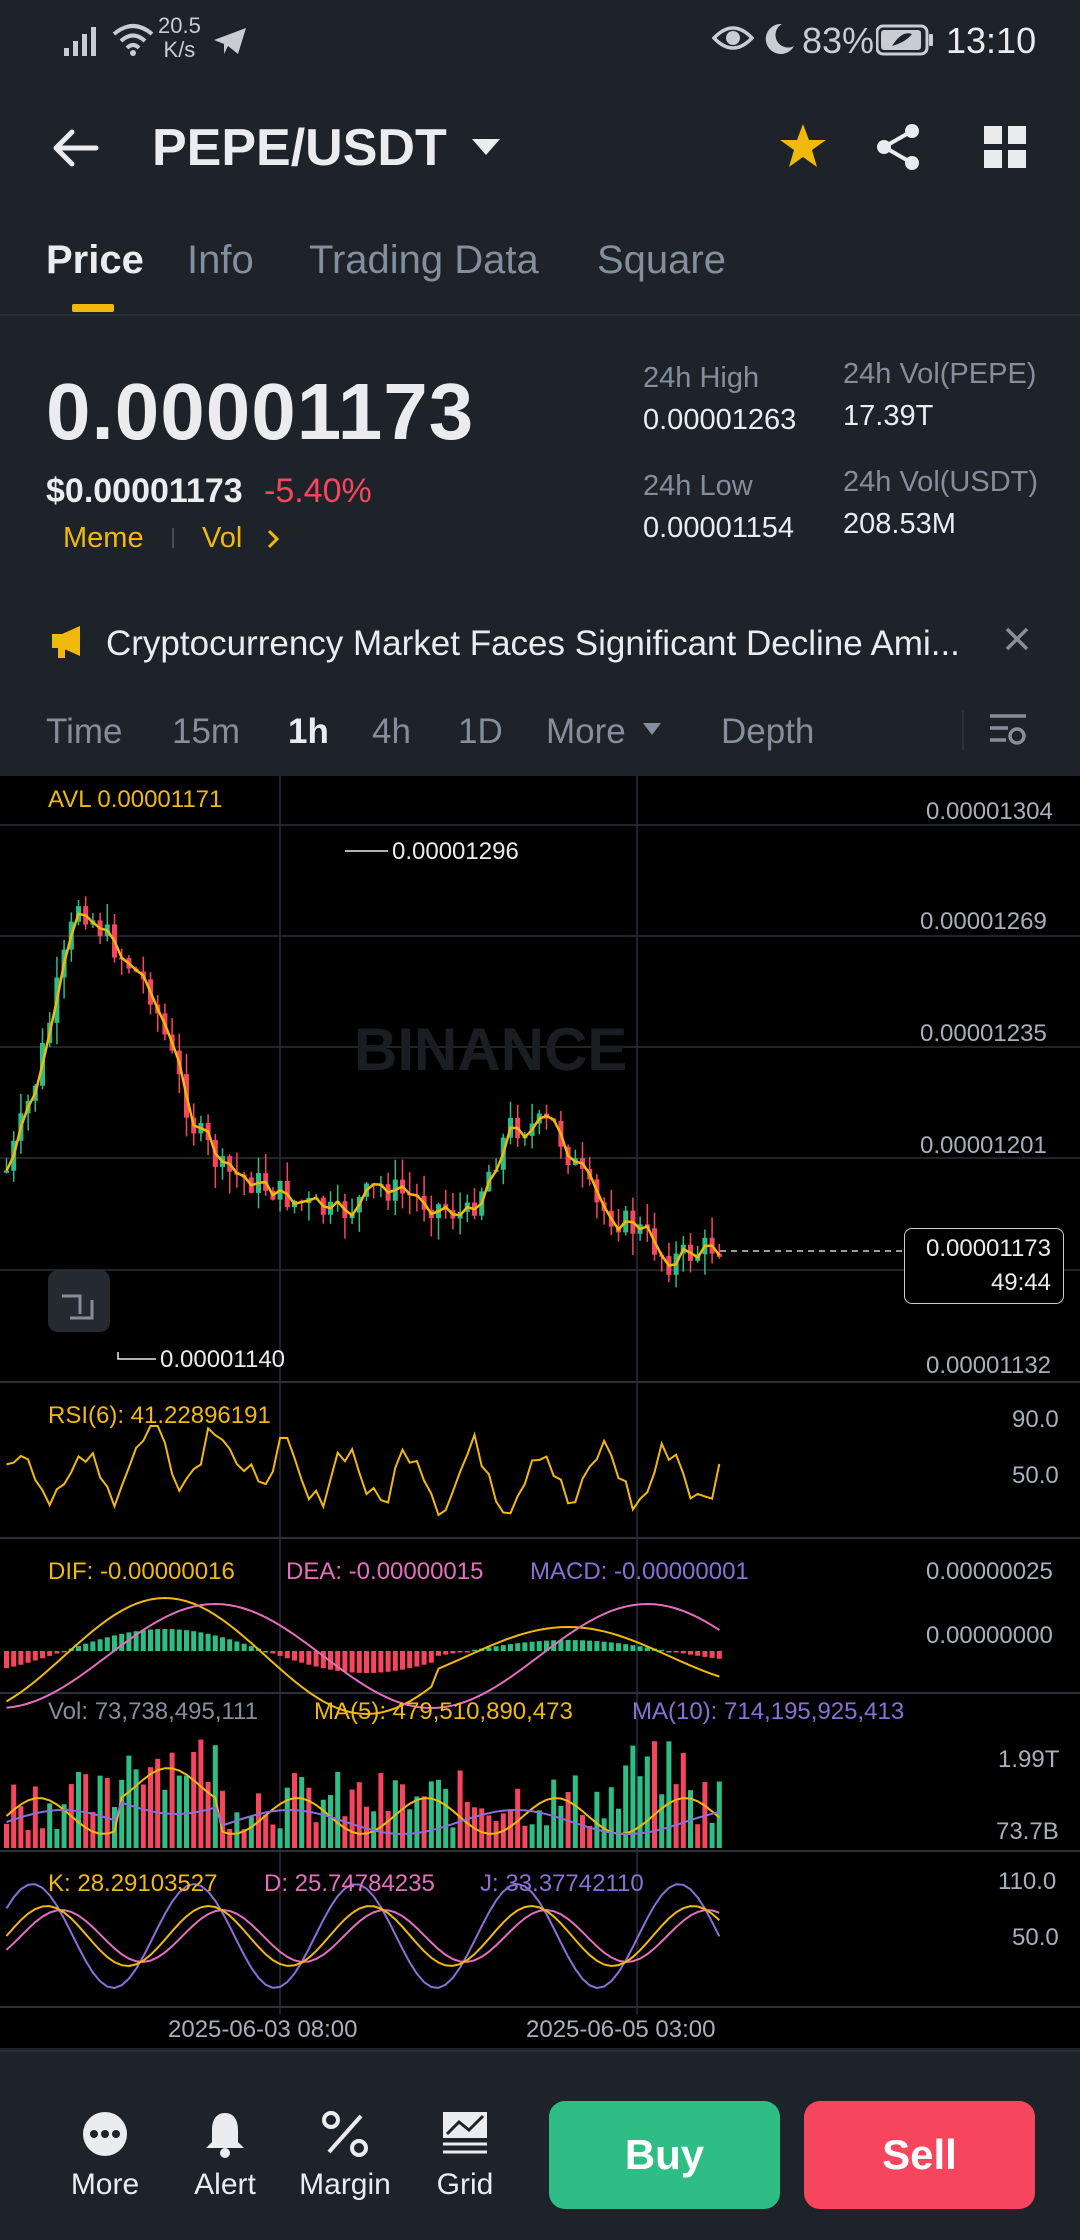  I want to click on pane-divider-vol, so click(540, 1693).